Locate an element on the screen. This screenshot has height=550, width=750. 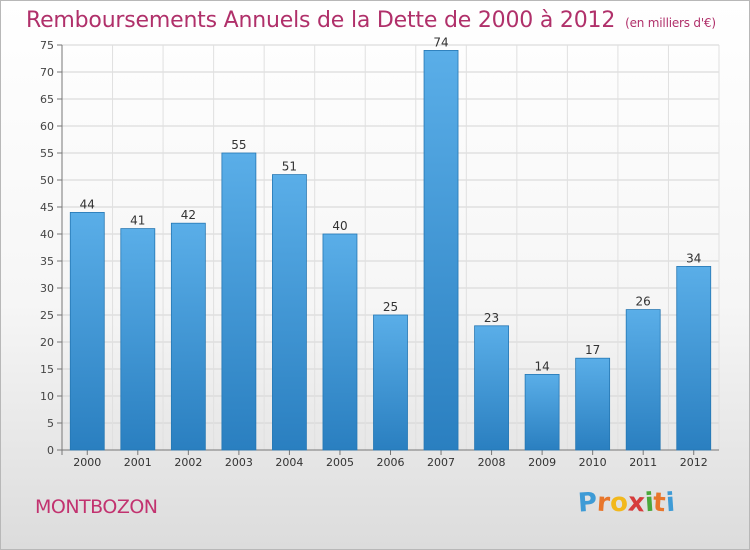
value-label: 17 is located at coordinates (592, 350).